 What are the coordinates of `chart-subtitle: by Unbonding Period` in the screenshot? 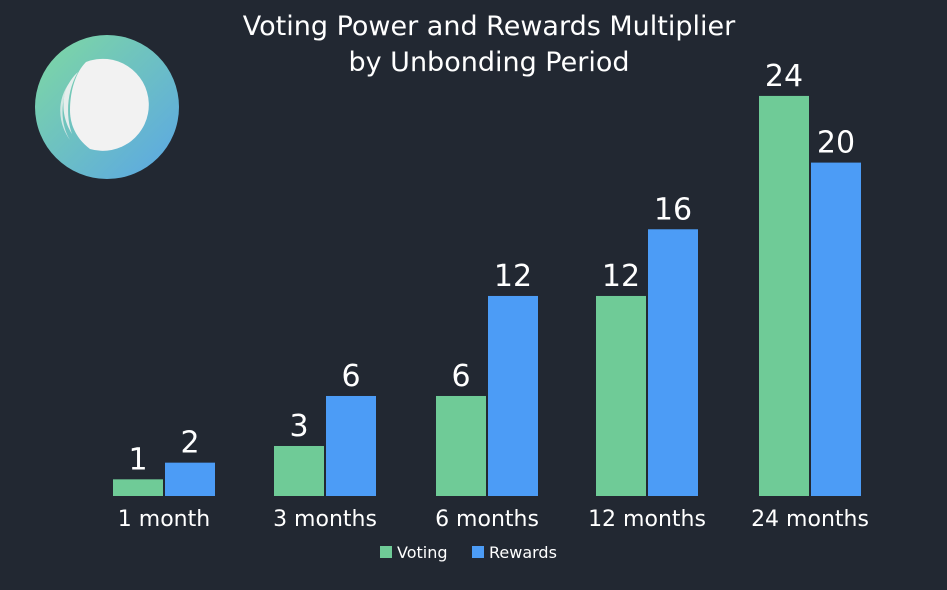 It's located at (488, 62).